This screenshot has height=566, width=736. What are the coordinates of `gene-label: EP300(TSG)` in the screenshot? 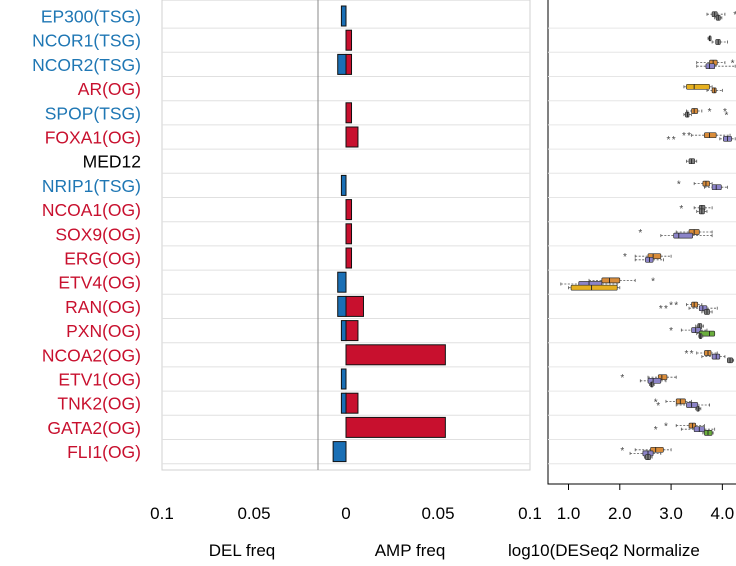 It's located at (91, 17).